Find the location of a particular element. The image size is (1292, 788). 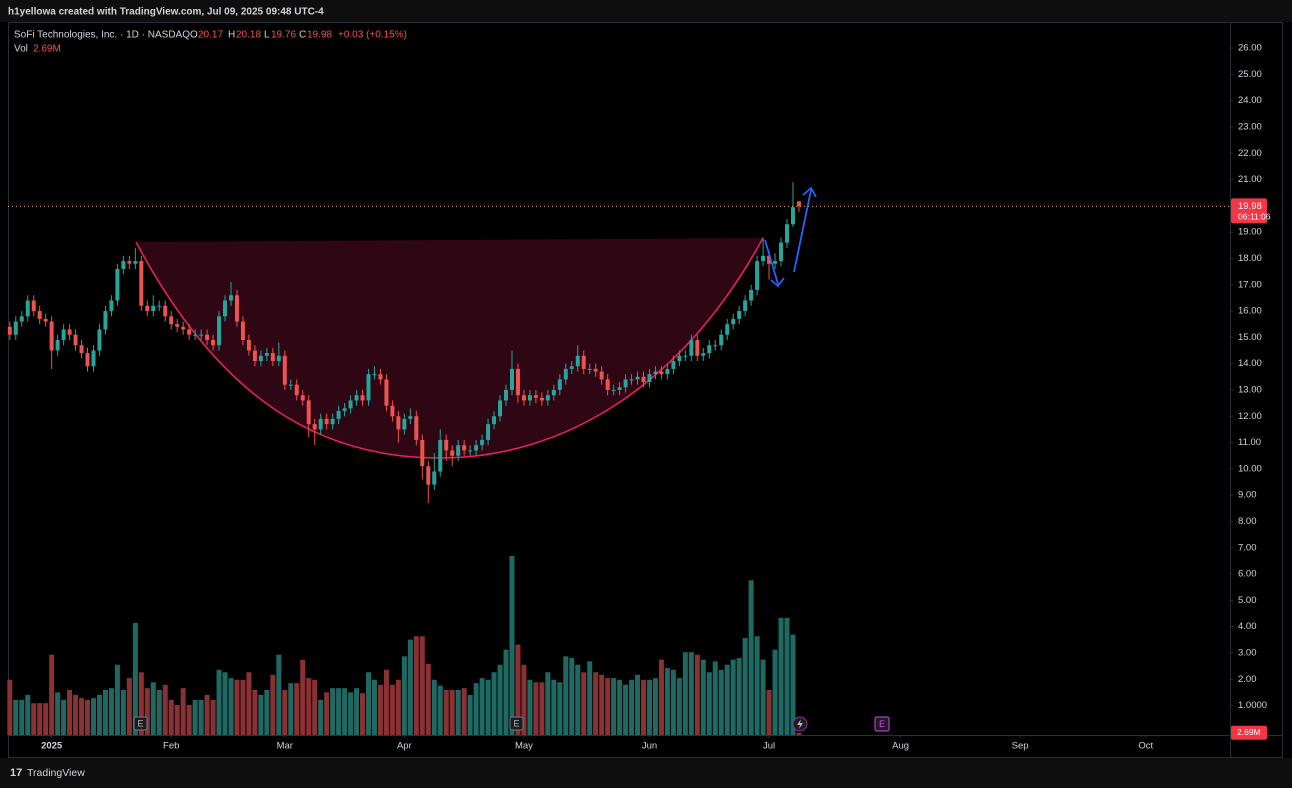

symbol-title: SoFi Technologies, Inc. · 1D · NASDAQ is located at coordinates (102, 35).